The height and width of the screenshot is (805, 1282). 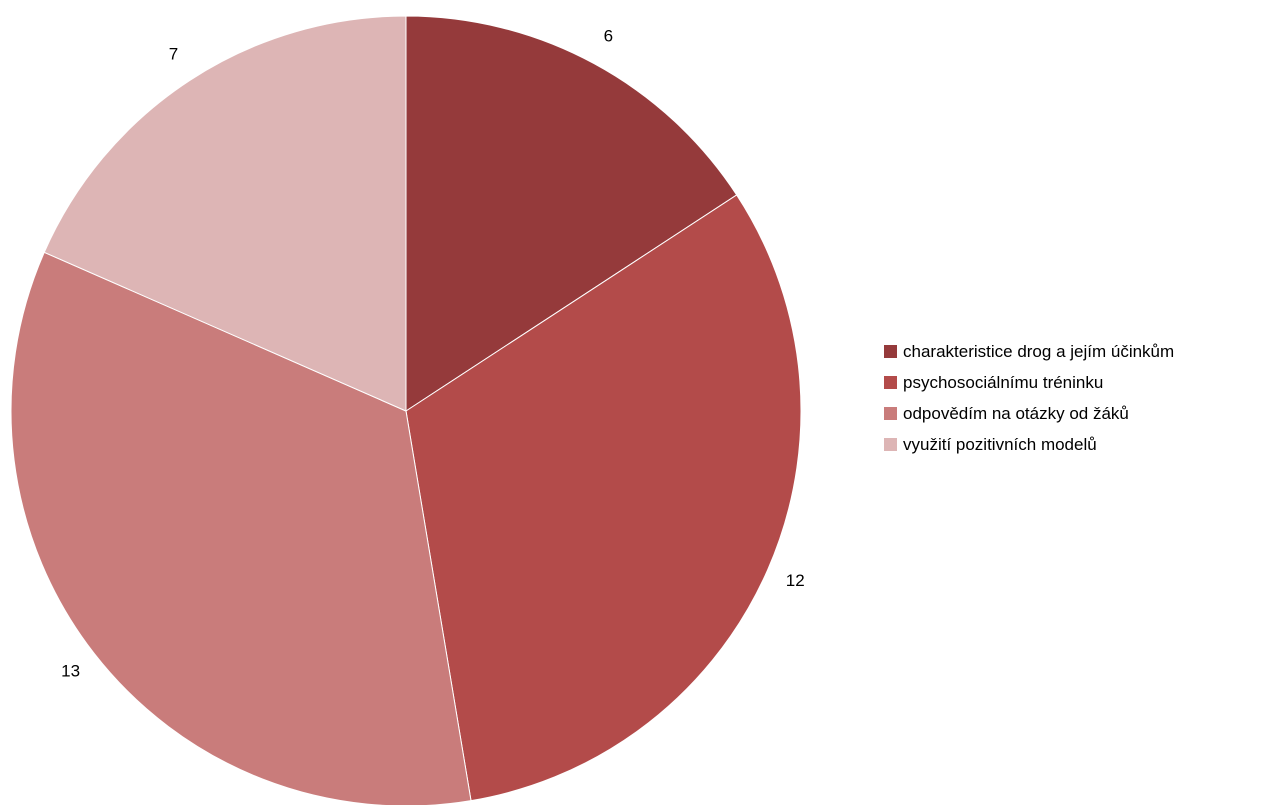 What do you see at coordinates (1016, 413) in the screenshot?
I see `legend-label: odpovědím na otázky od žáků` at bounding box center [1016, 413].